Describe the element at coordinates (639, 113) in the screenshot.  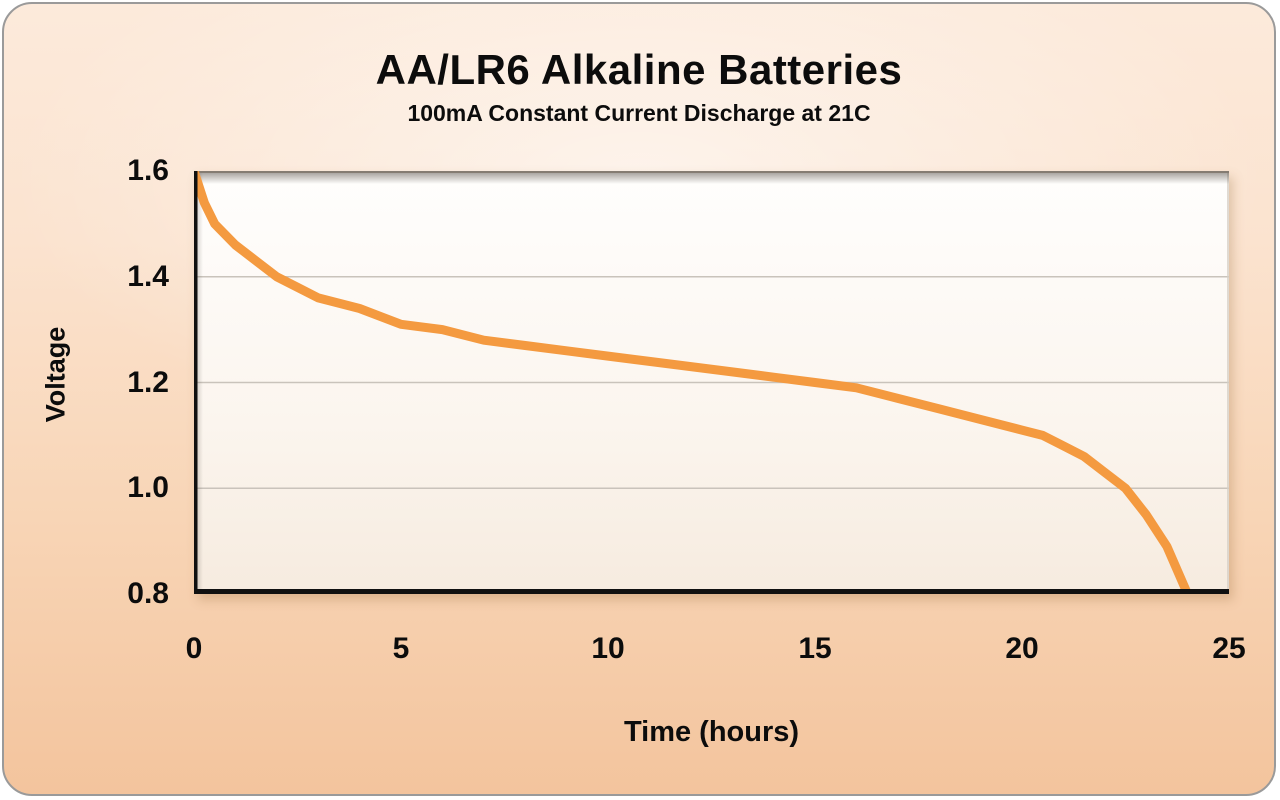
I see `chart-subtitle: 100mA Constant Current Discharge at 21C` at that location.